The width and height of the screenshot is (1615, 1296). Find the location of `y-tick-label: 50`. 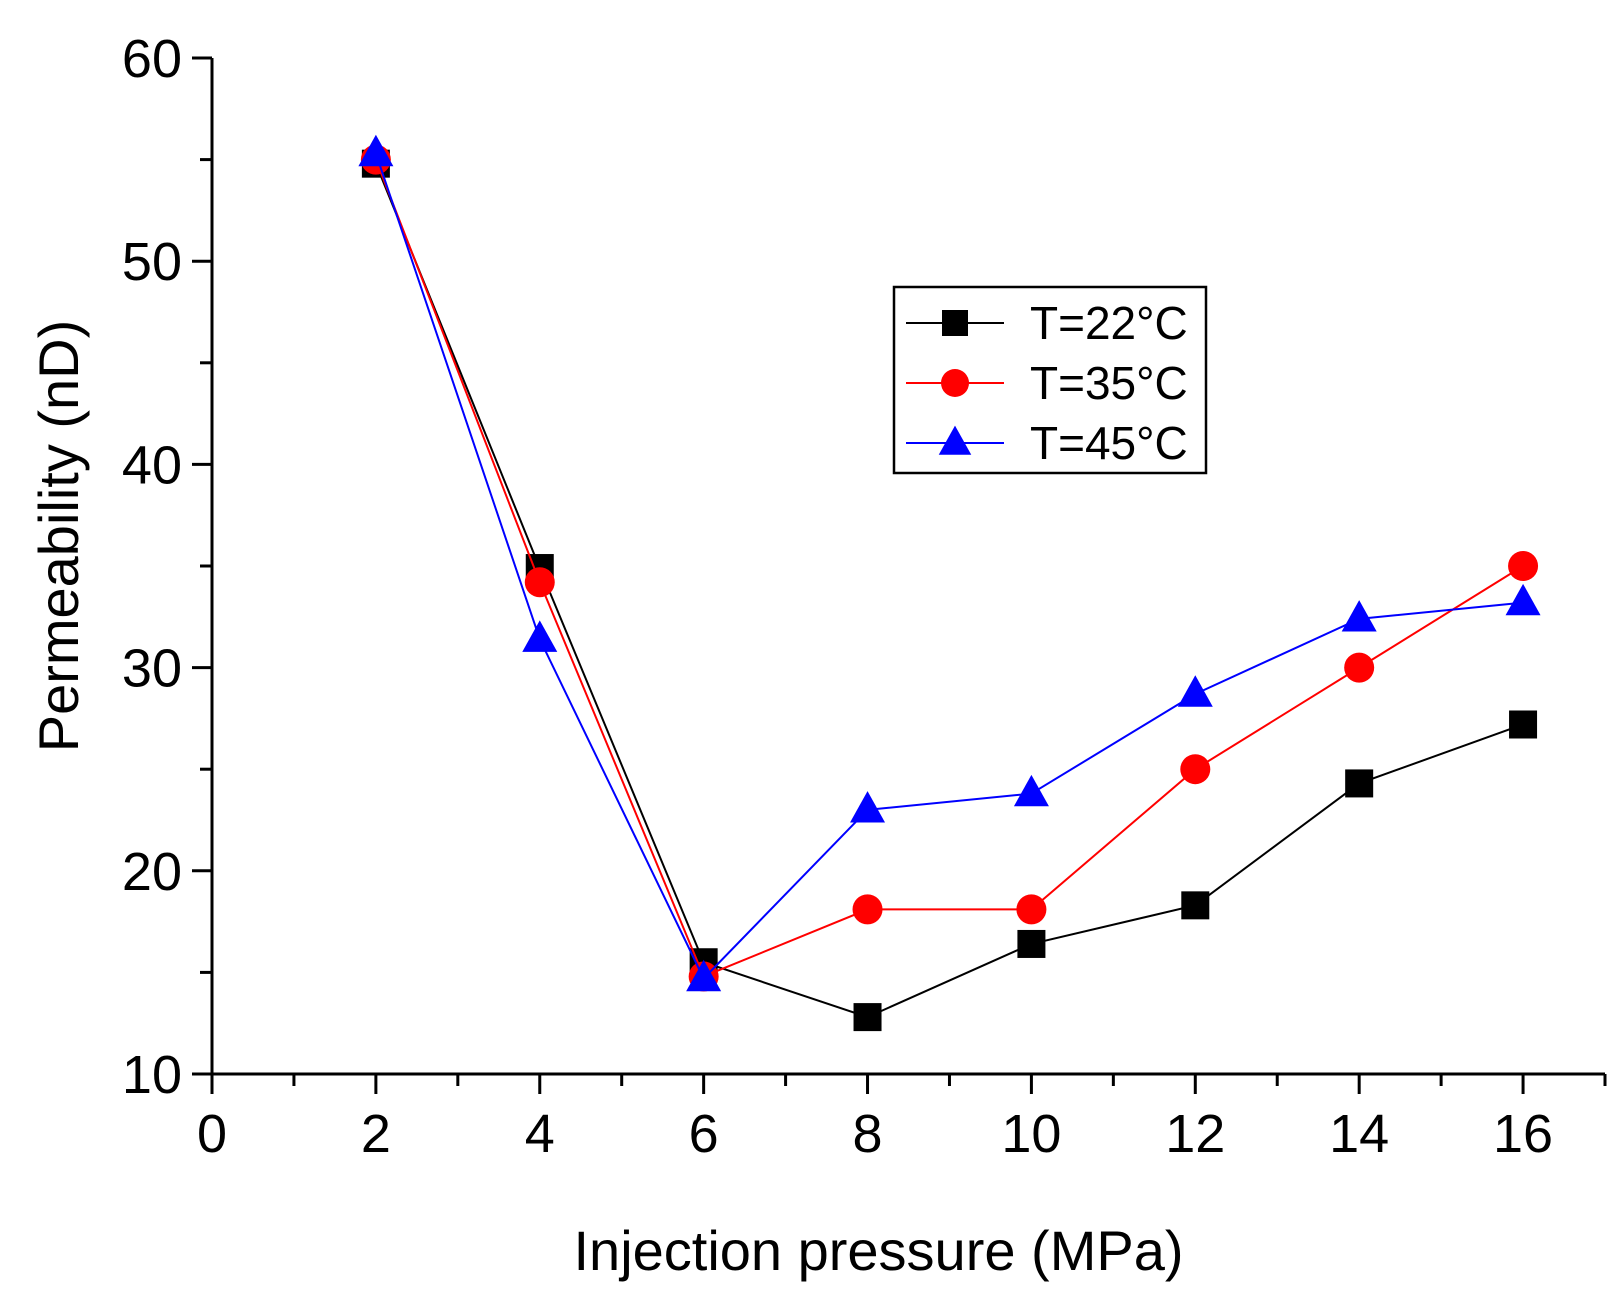

y-tick-label: 50 is located at coordinates (152, 262).